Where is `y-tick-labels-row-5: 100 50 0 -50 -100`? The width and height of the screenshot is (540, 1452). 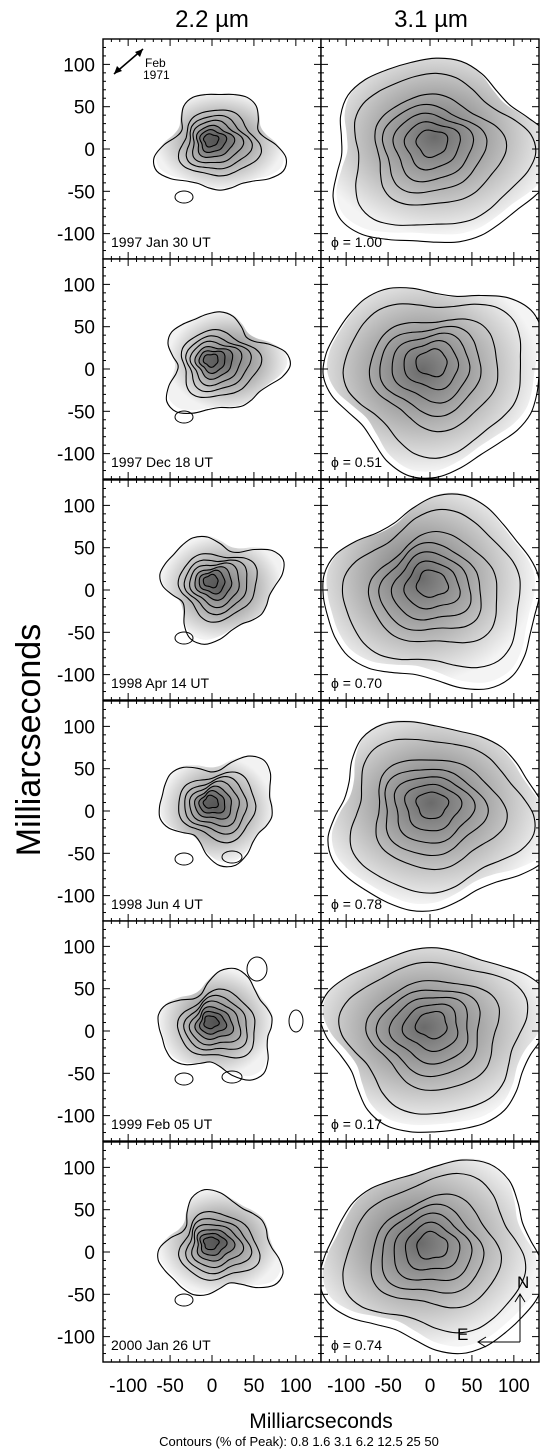
y-tick-labels-row-5: 100 50 0 -50 -100 is located at coordinates (76, 1032).